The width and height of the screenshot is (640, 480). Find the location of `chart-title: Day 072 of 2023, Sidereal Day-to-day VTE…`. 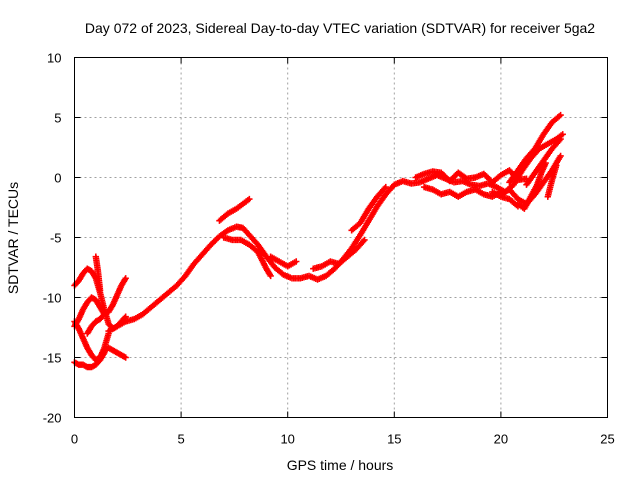

chart-title: Day 072 of 2023, Sidereal Day-to-day VTE… is located at coordinates (340, 28).